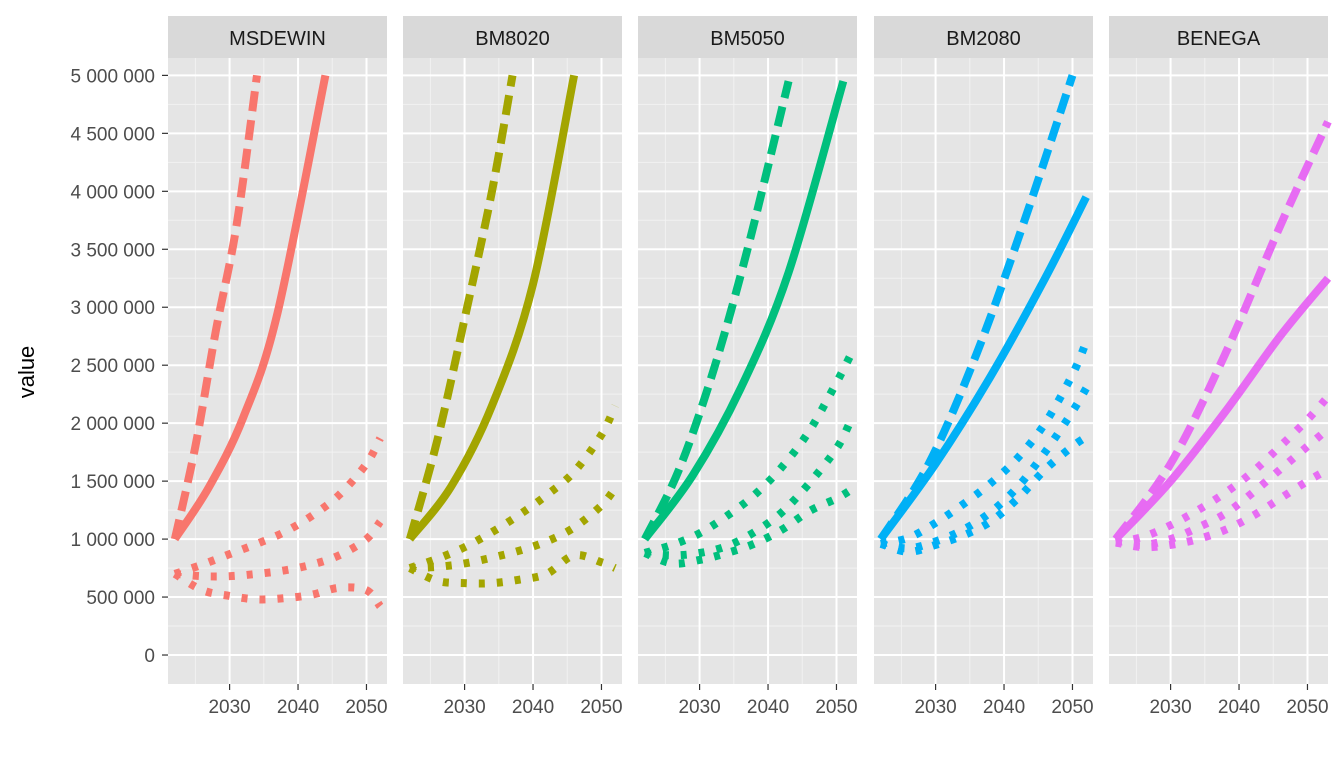  I want to click on facet-panel-bm5050: BM5050 2030 2040 2050, so click(748, 367).